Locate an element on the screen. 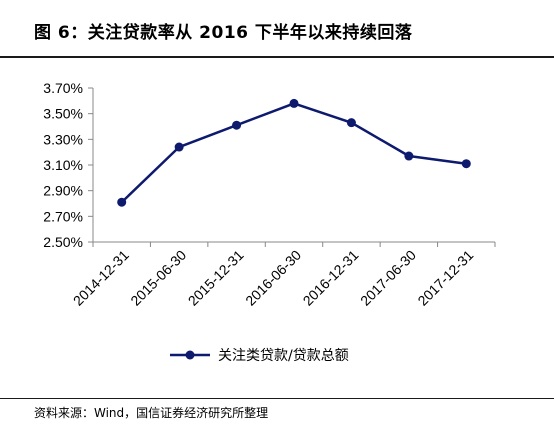 The width and height of the screenshot is (554, 431). legend-swatch-marker is located at coordinates (190, 355).